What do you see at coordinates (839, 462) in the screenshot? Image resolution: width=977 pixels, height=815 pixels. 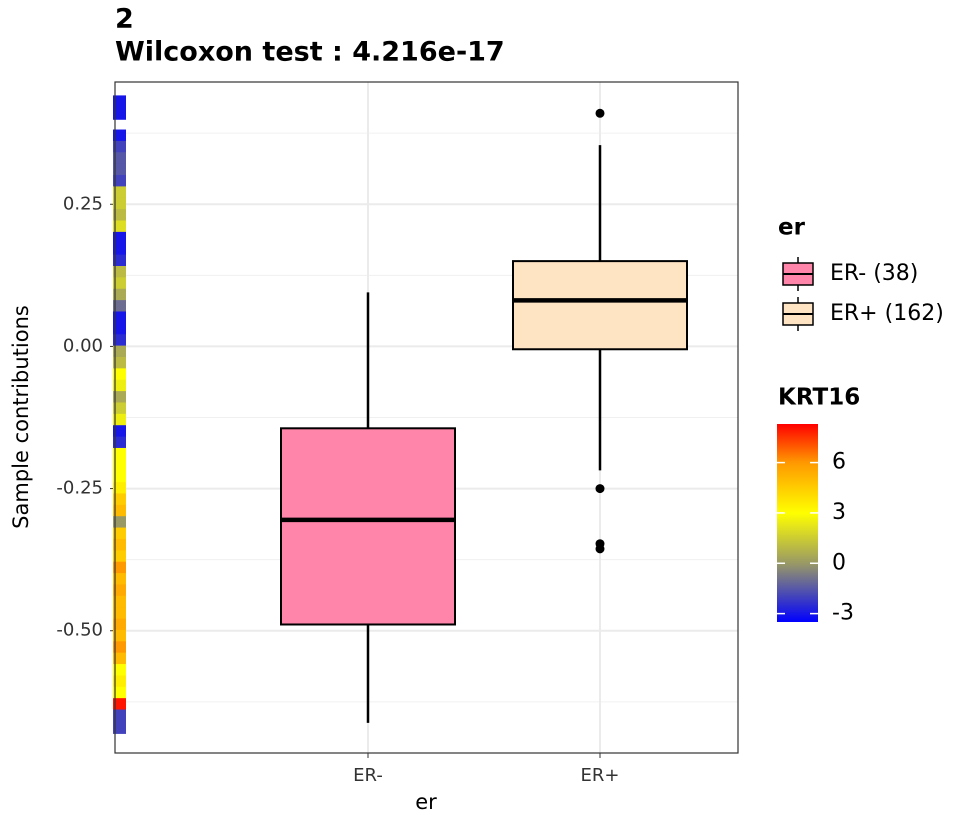 I see `colorbar-tick-label: 6` at bounding box center [839, 462].